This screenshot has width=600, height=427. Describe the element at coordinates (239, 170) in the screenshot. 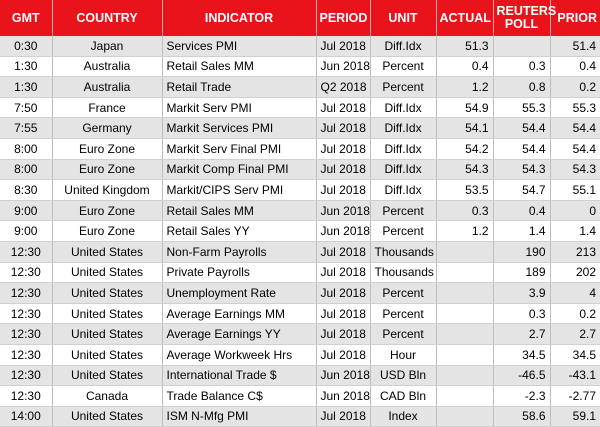

I see `indicator-cell: Markit Comp Final PMI` at that location.